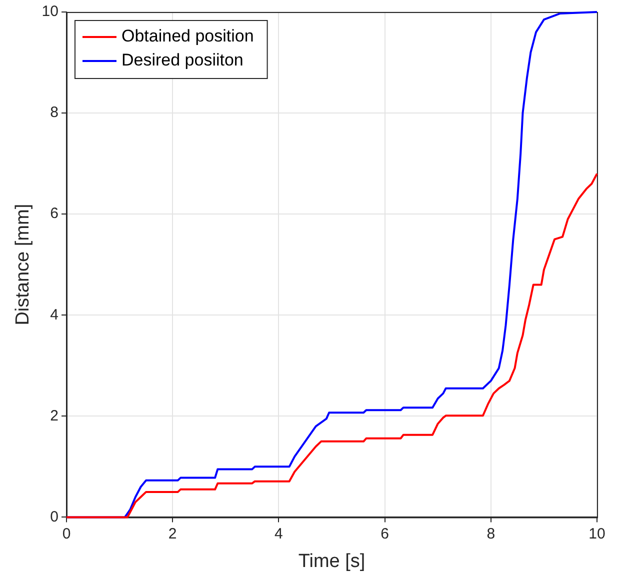 The width and height of the screenshot is (619, 581). Describe the element at coordinates (66, 533) in the screenshot. I see `x-tick-label: 0` at that location.